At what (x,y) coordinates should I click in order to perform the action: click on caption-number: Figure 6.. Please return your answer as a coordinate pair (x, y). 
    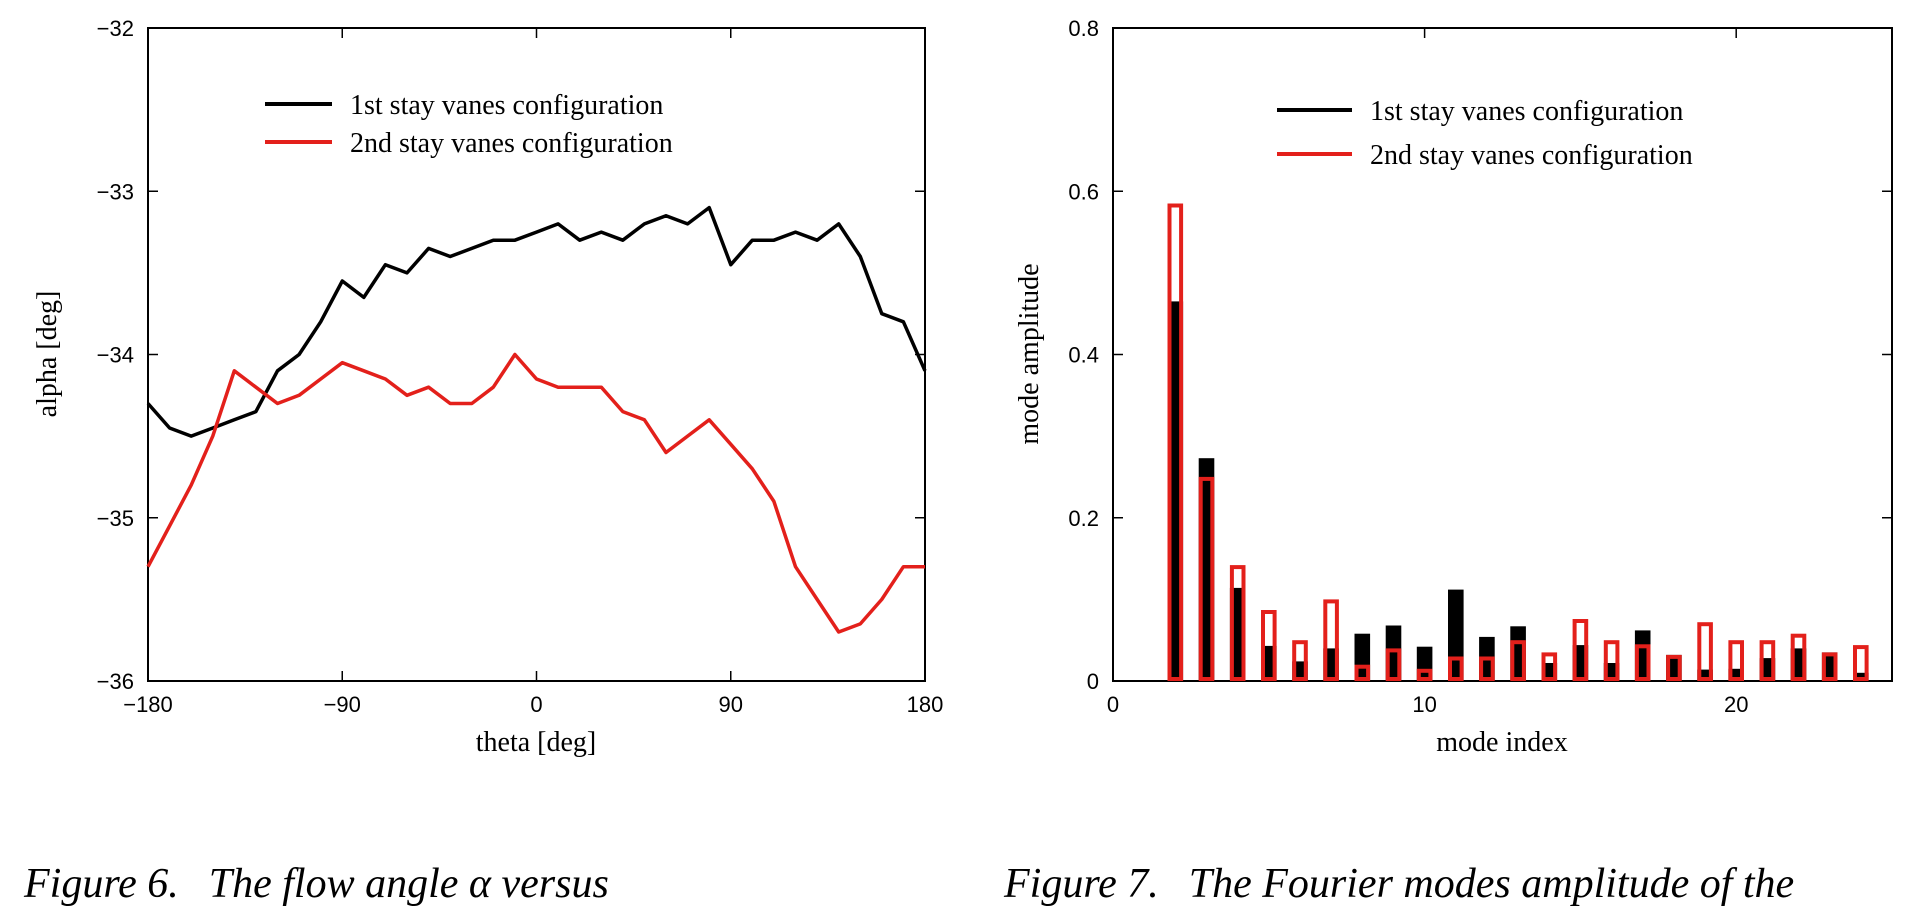
    Looking at the image, I should click on (101, 884).